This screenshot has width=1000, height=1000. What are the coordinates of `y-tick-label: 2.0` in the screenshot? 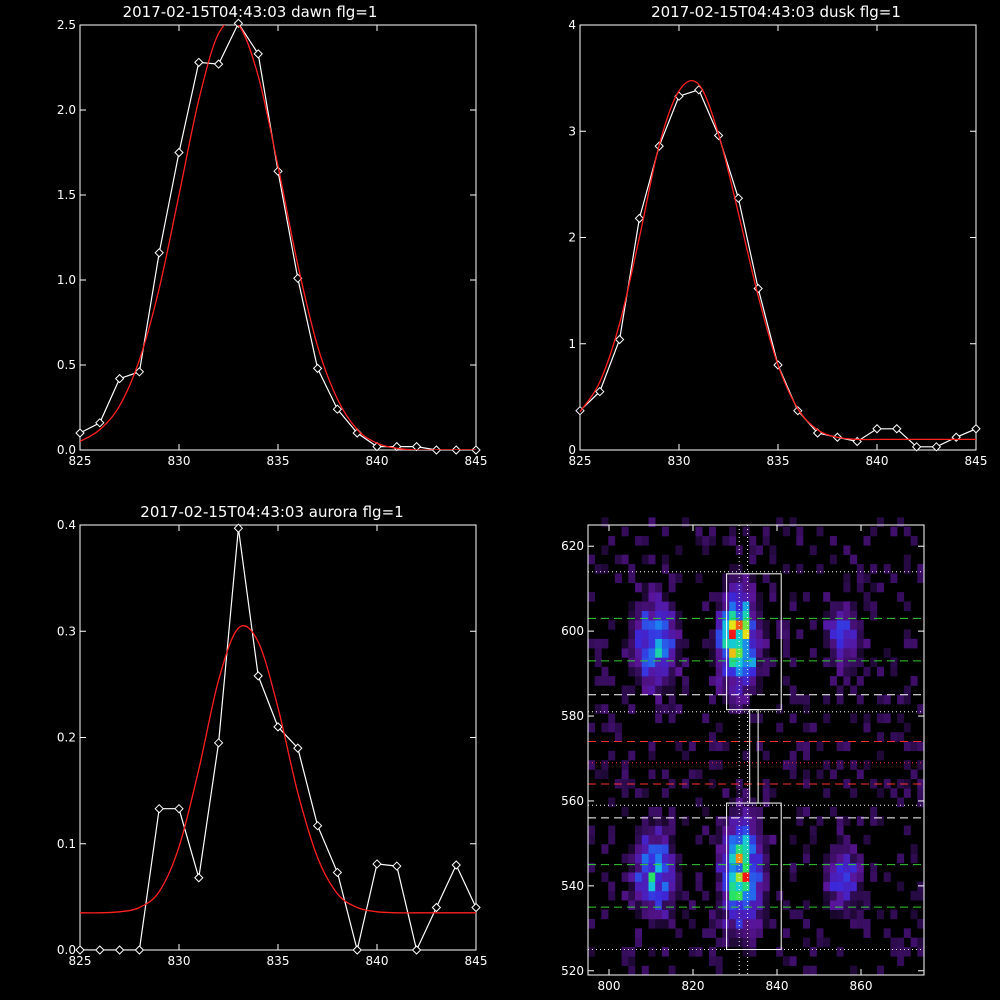 It's located at (66, 110).